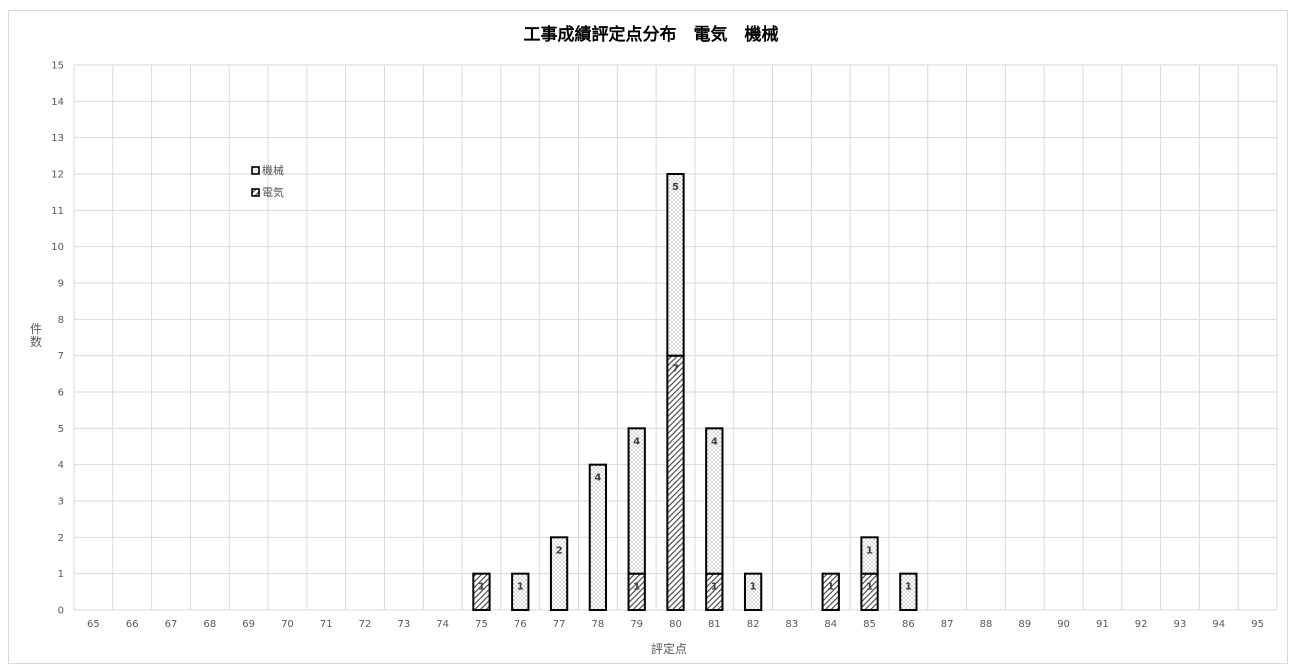 The width and height of the screenshot is (1291, 667). I want to click on x-tick-label: 75, so click(481, 624).